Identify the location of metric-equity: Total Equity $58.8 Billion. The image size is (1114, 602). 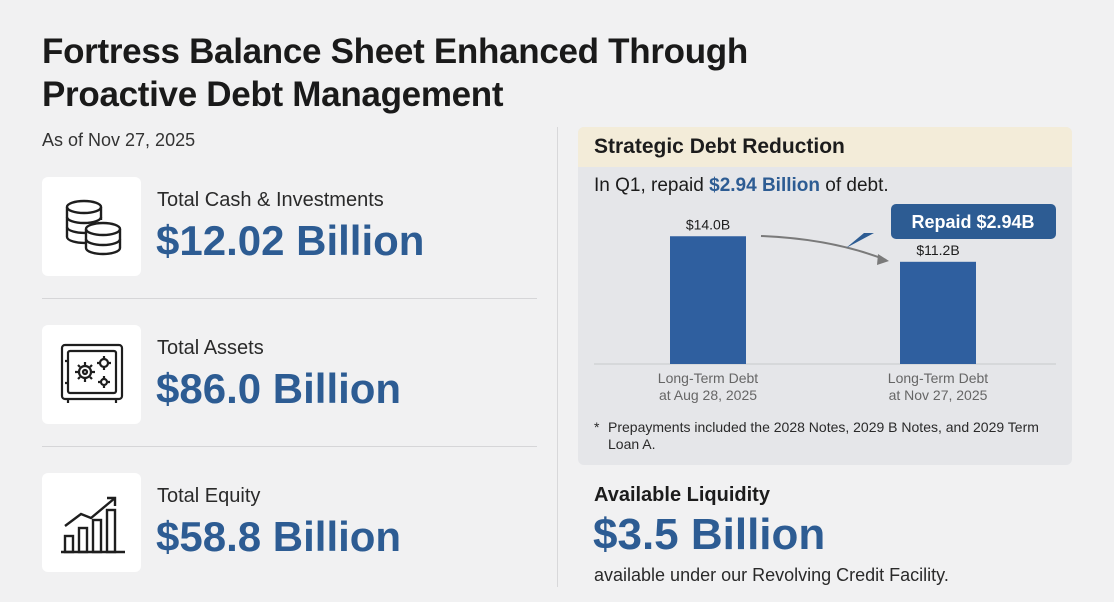
(289, 523).